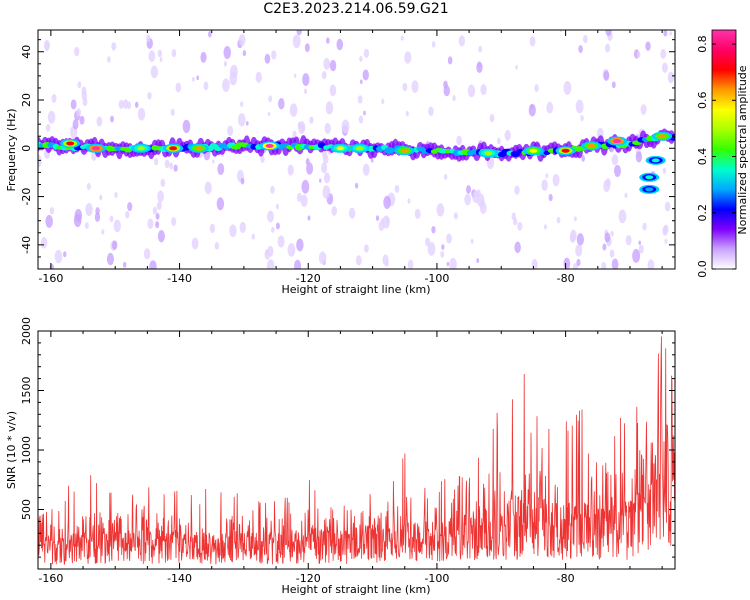 Image resolution: width=750 pixels, height=600 pixels. I want to click on colorbar-tick-label: 0.4, so click(702, 157).